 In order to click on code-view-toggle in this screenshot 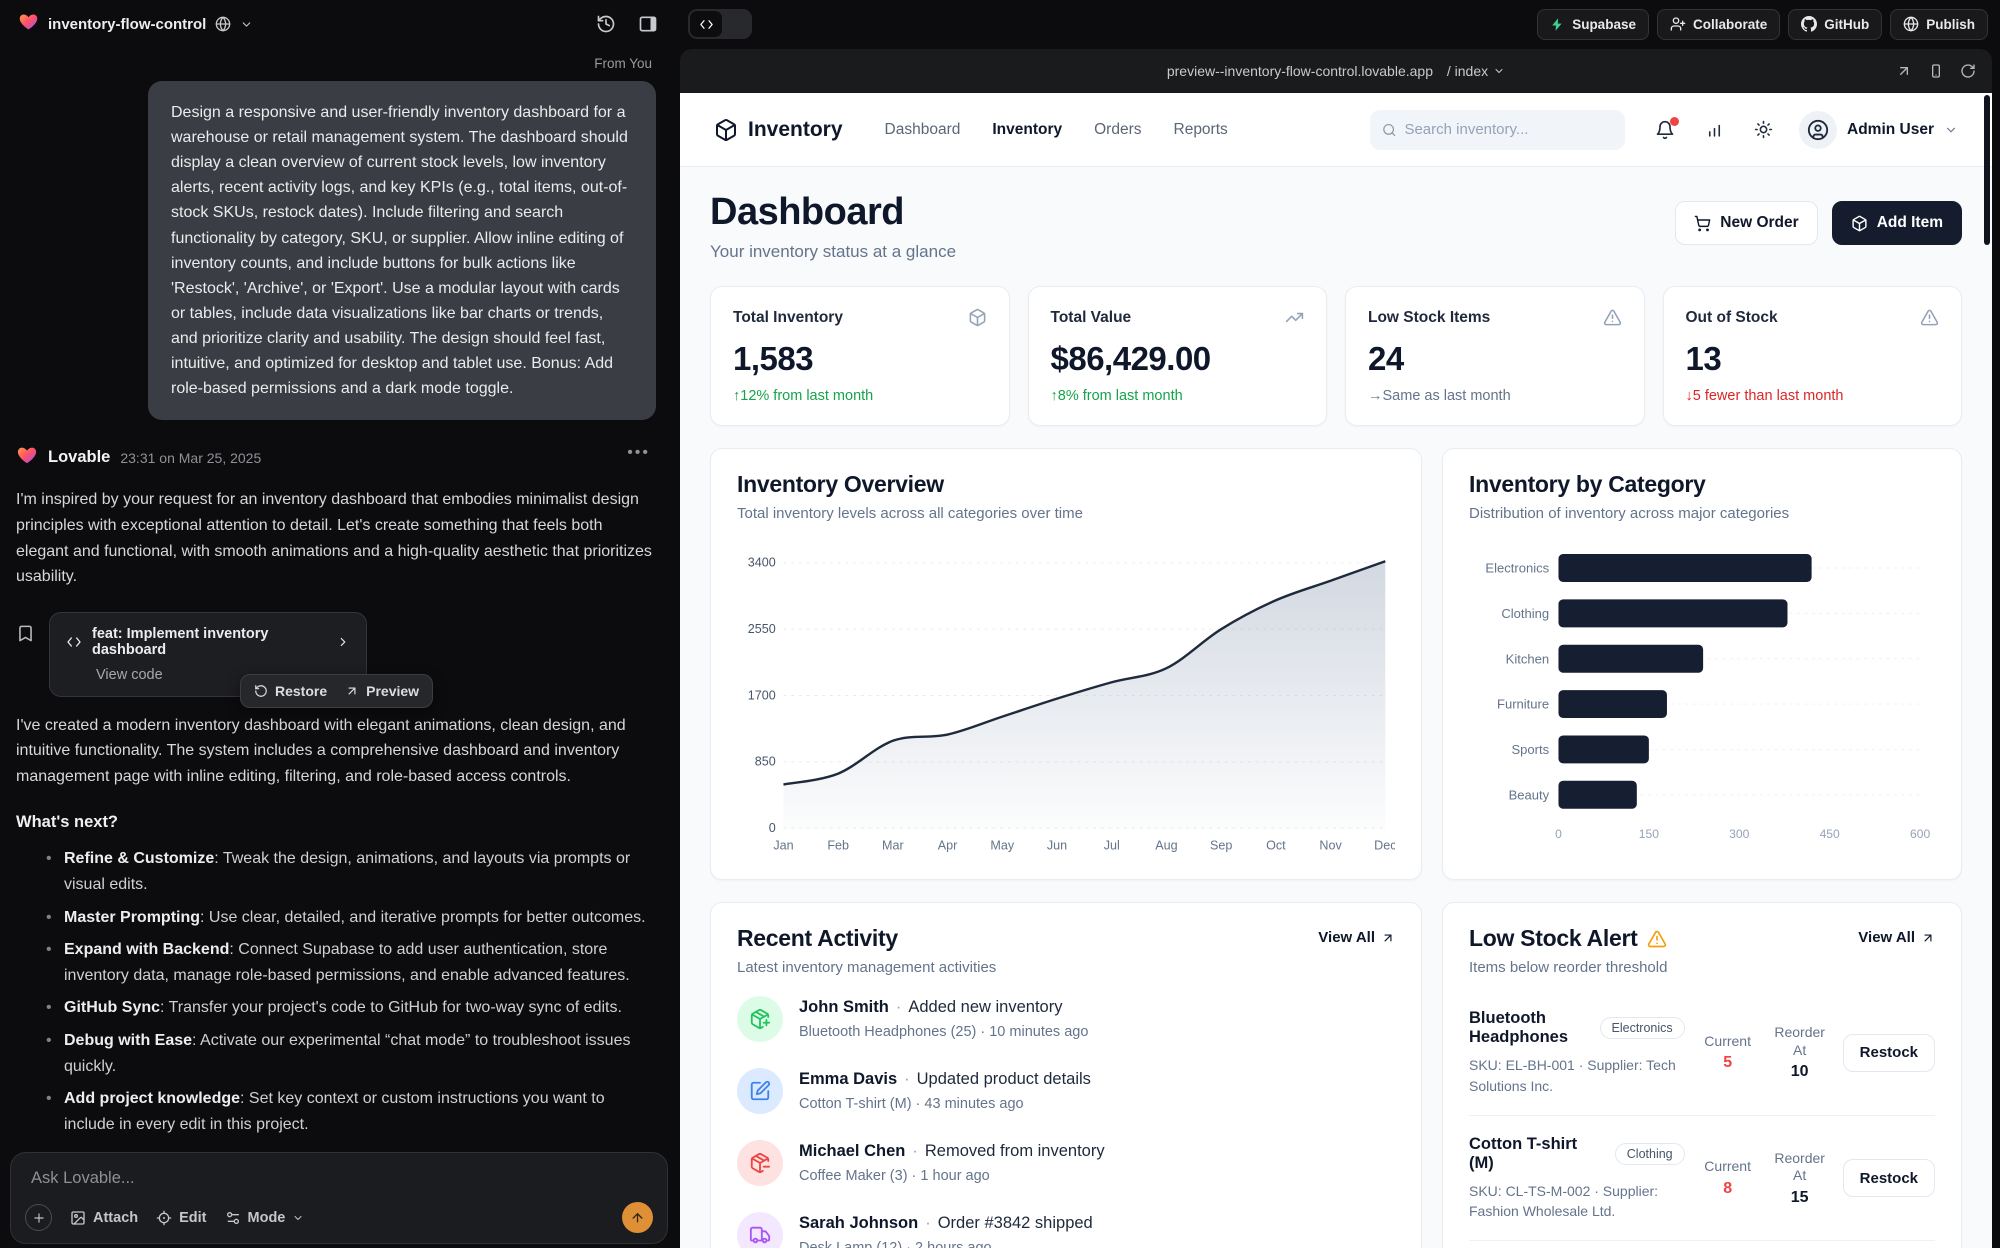, I will do `click(720, 24)`.